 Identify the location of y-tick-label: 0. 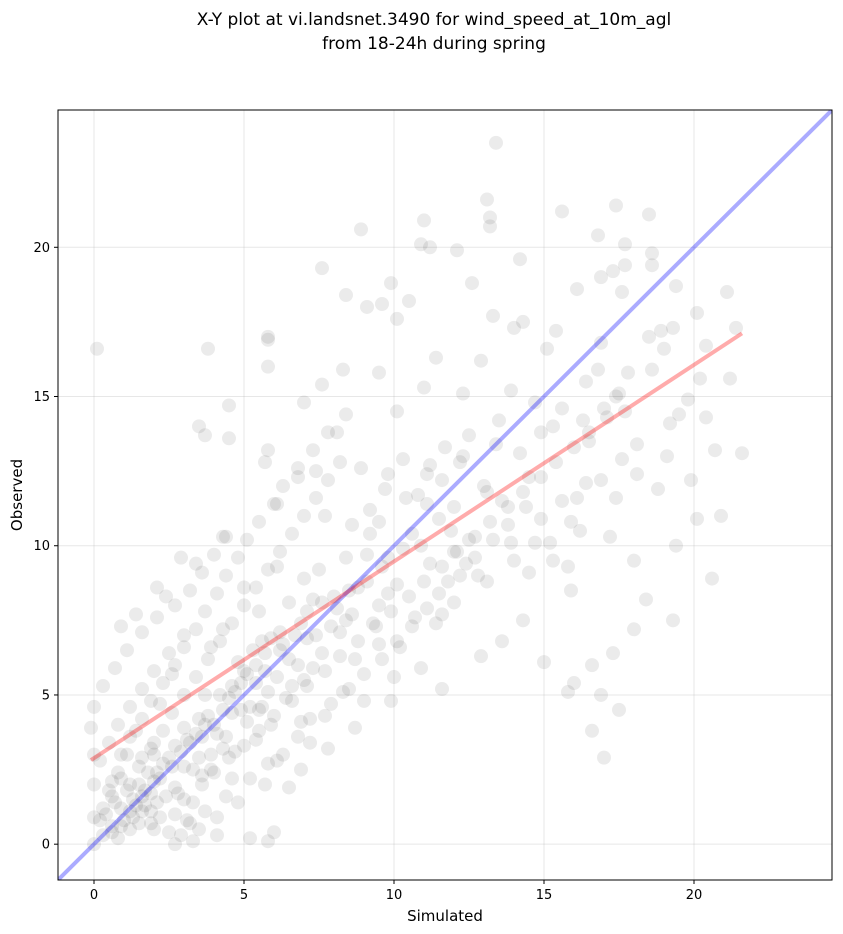
(46, 845).